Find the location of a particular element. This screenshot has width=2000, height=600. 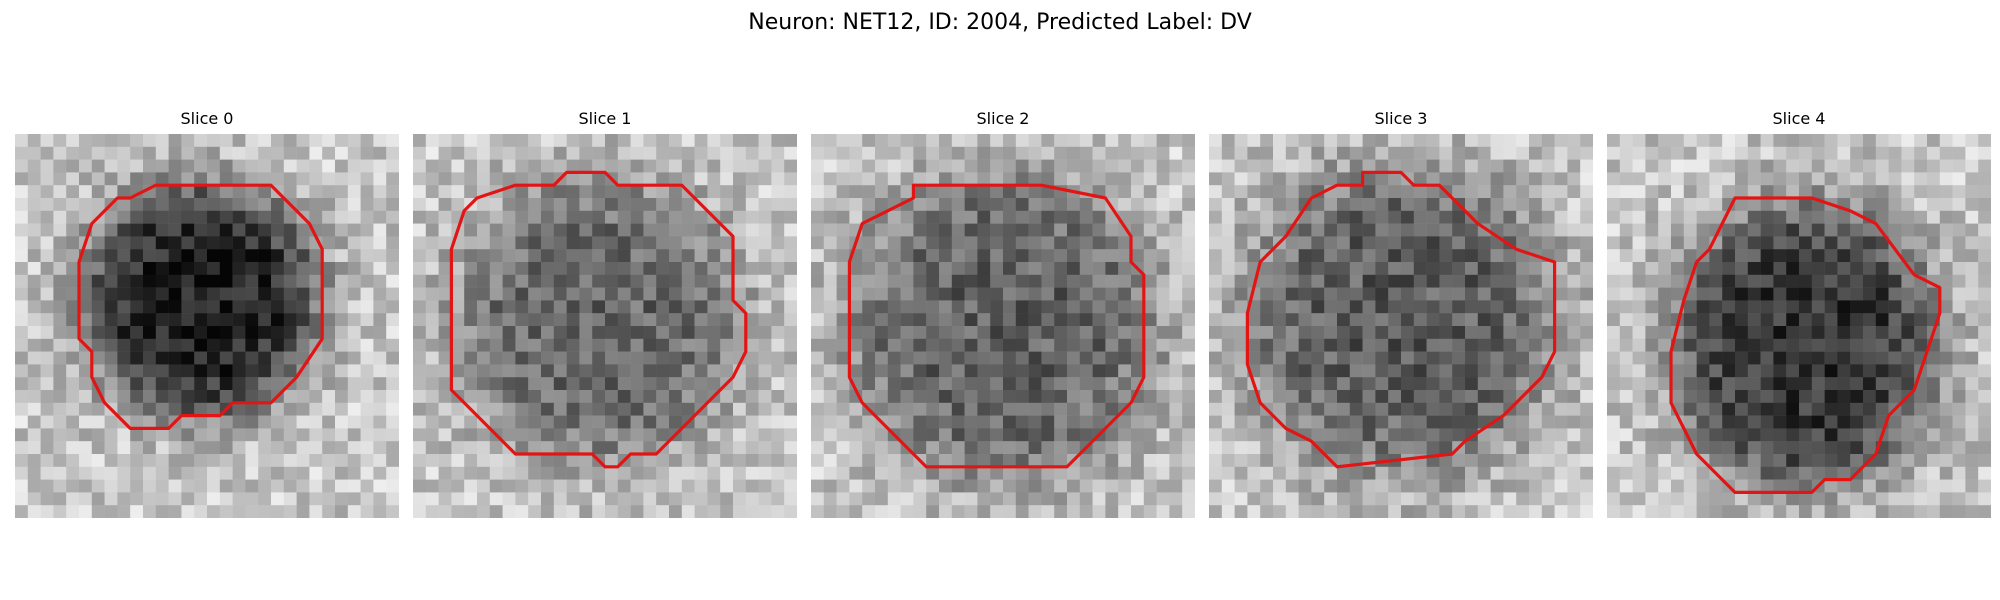

slice-title: Slice 2 is located at coordinates (1003, 118).